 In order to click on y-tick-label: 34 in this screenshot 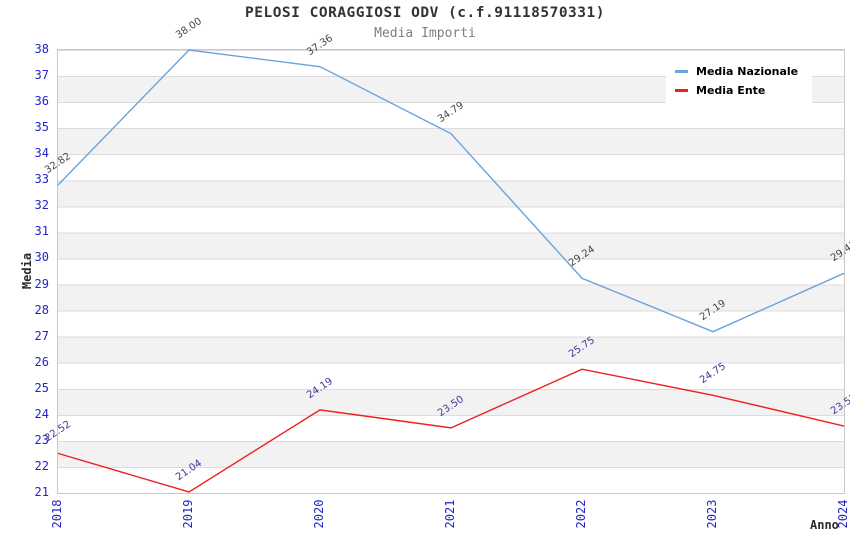, I will do `click(41, 153)`.